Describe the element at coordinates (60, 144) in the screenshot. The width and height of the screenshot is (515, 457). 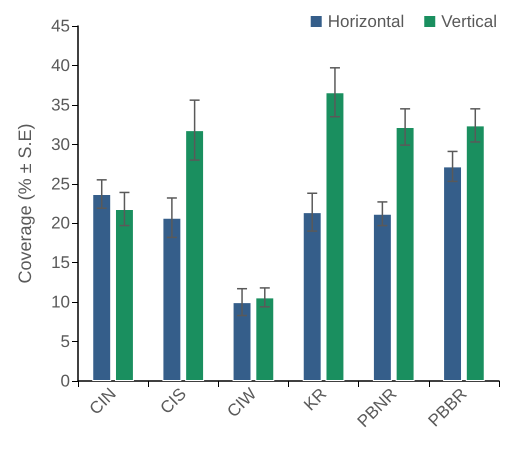
I see `y-tick-label: 30` at that location.